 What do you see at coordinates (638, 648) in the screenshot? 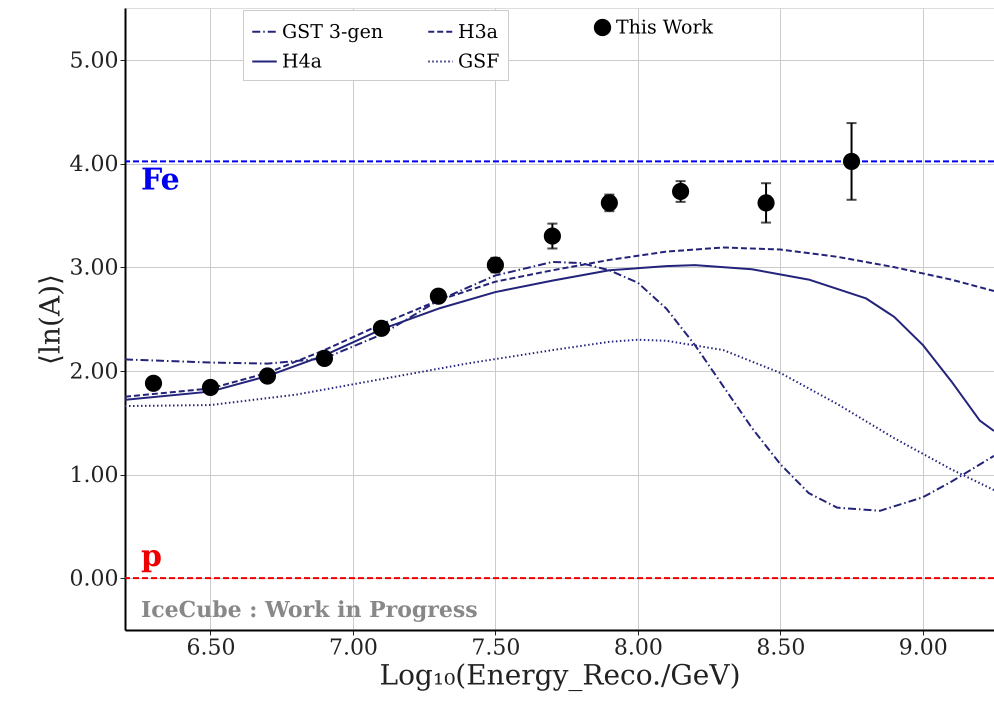
I see `x-tick-label: 8.00` at bounding box center [638, 648].